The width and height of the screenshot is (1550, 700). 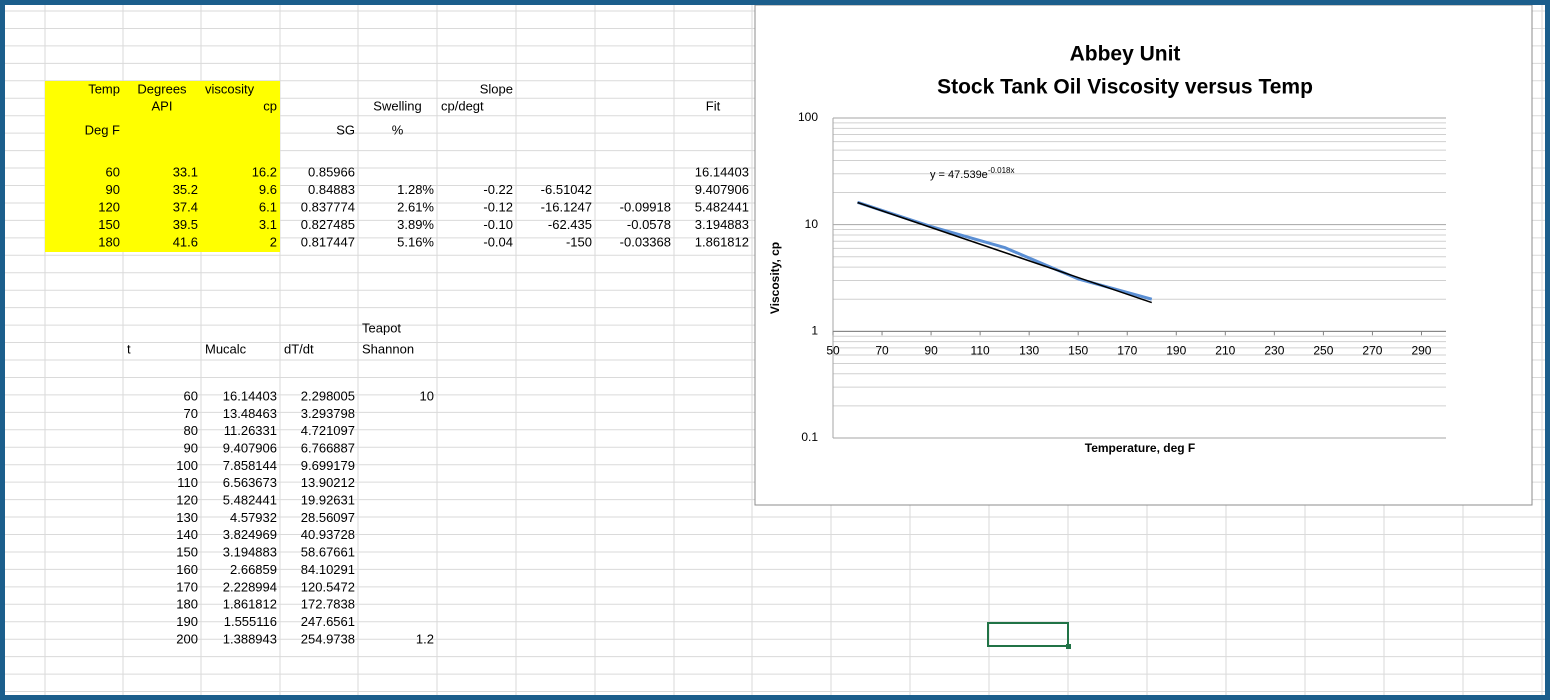 What do you see at coordinates (268, 206) in the screenshot?
I see `cell-text: 6.1` at bounding box center [268, 206].